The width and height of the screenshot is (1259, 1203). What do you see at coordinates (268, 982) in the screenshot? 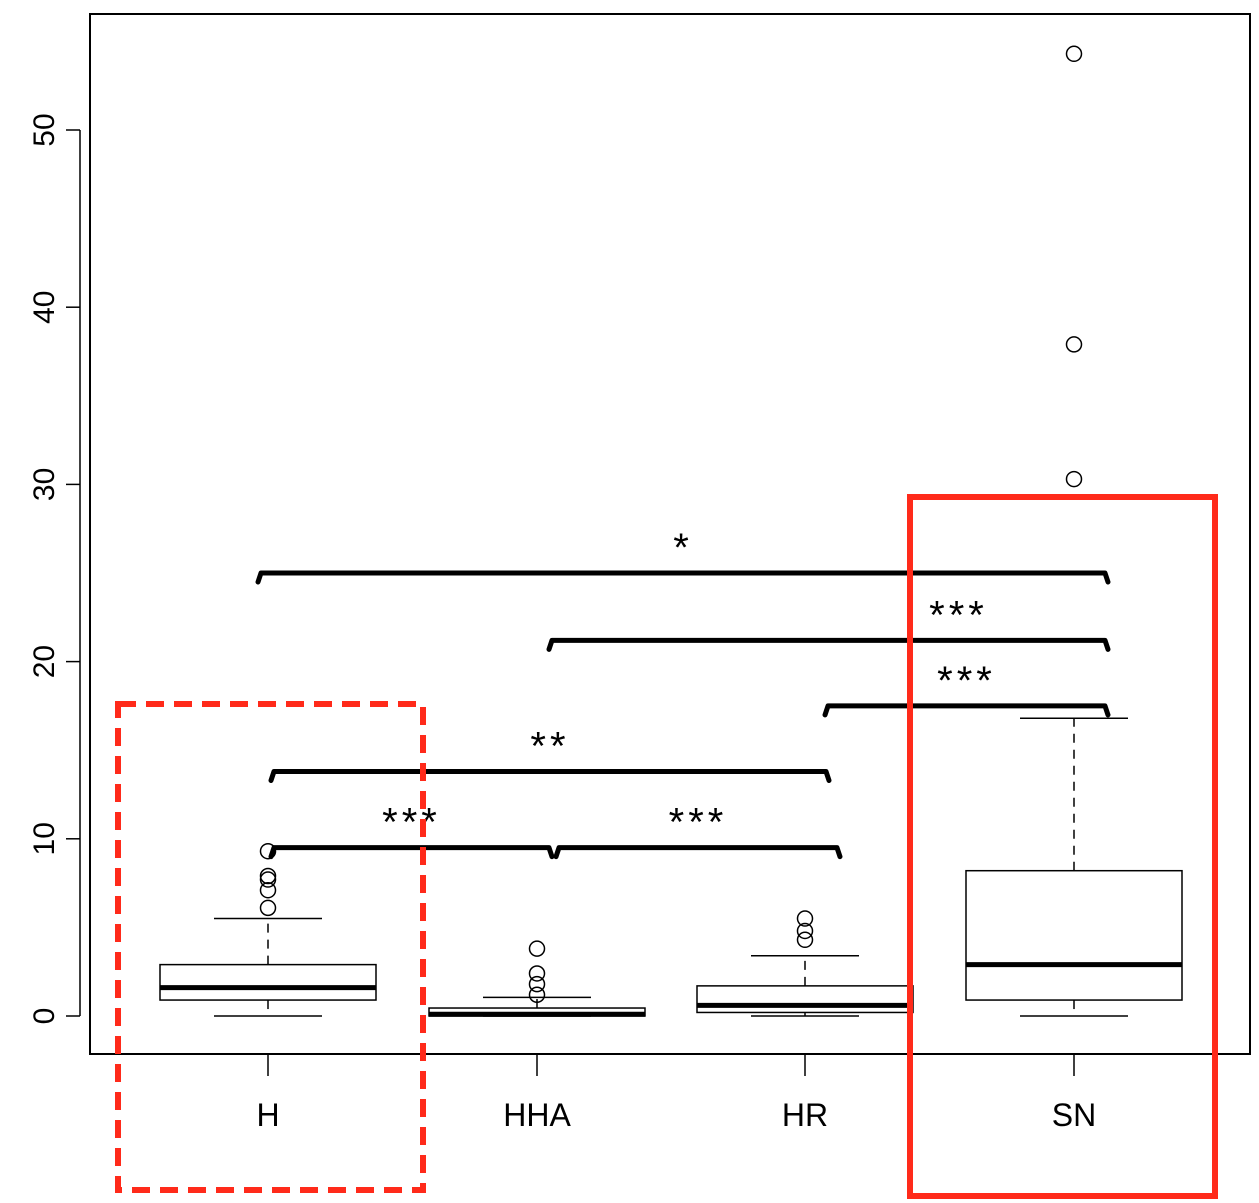
I see `box-body-H` at bounding box center [268, 982].